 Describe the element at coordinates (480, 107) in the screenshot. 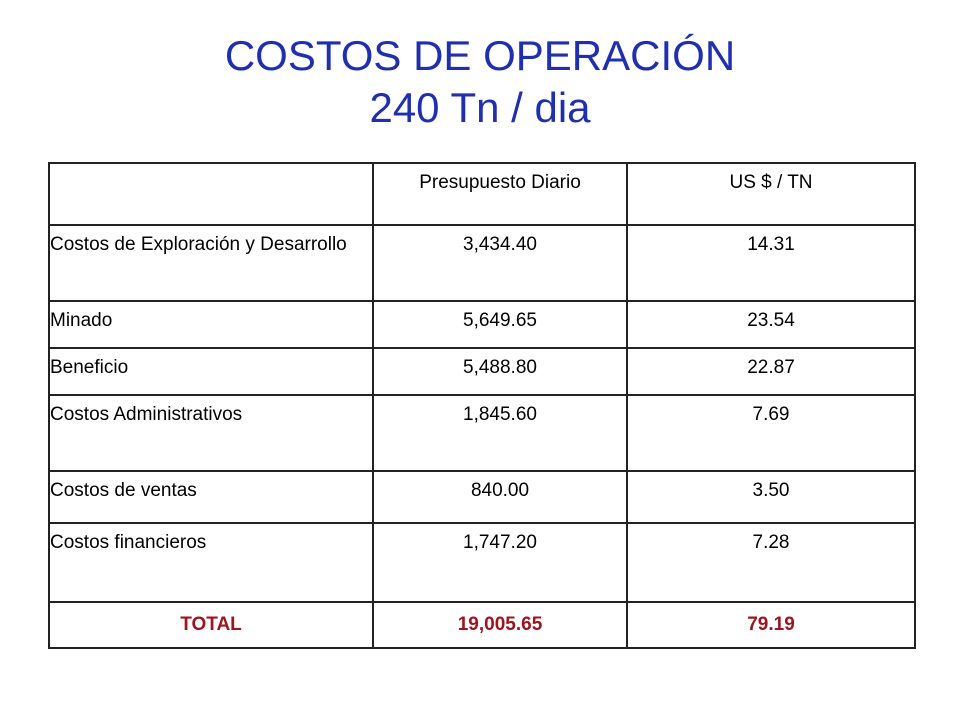

I see `title-subtitle: 240 Tn / dia` at that location.